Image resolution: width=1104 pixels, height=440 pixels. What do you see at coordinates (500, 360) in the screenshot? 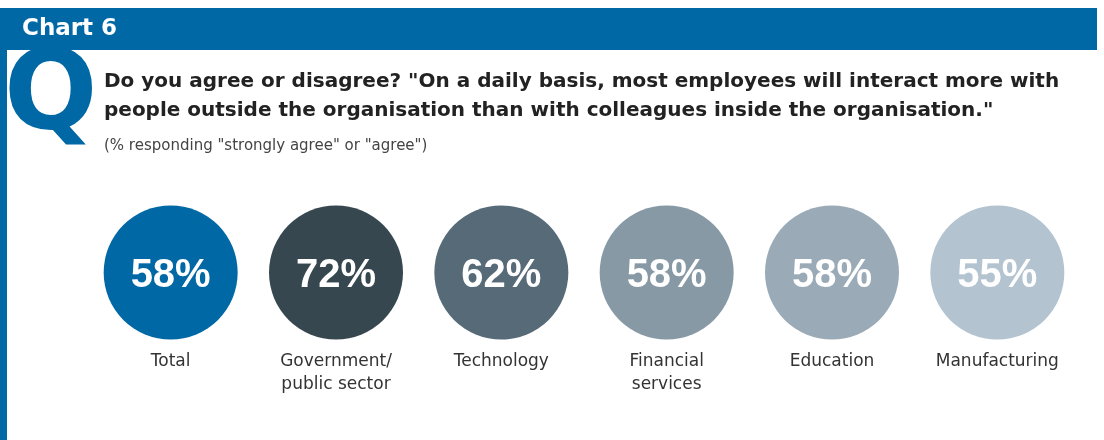
I see `category-label: Technology` at bounding box center [500, 360].